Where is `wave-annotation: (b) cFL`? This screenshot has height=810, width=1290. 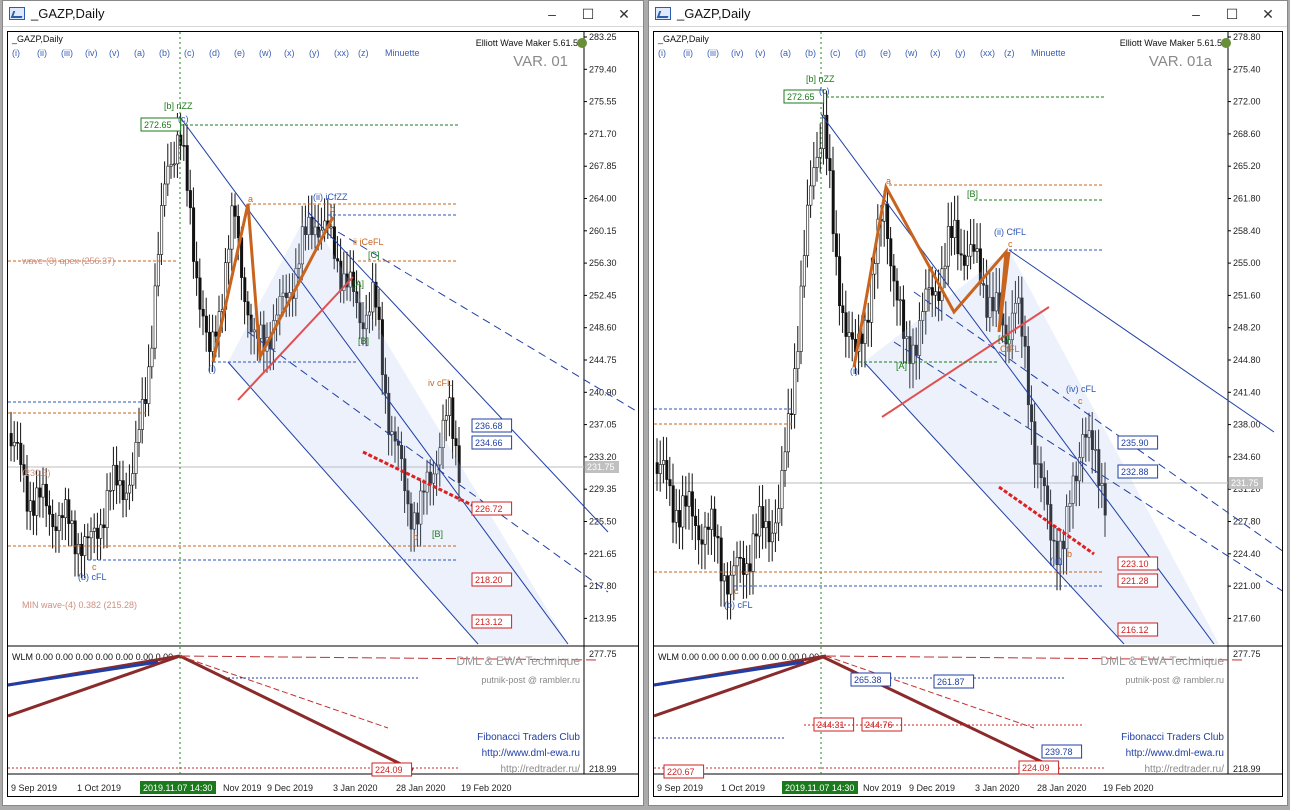
wave-annotation: (b) cFL is located at coordinates (738, 605).